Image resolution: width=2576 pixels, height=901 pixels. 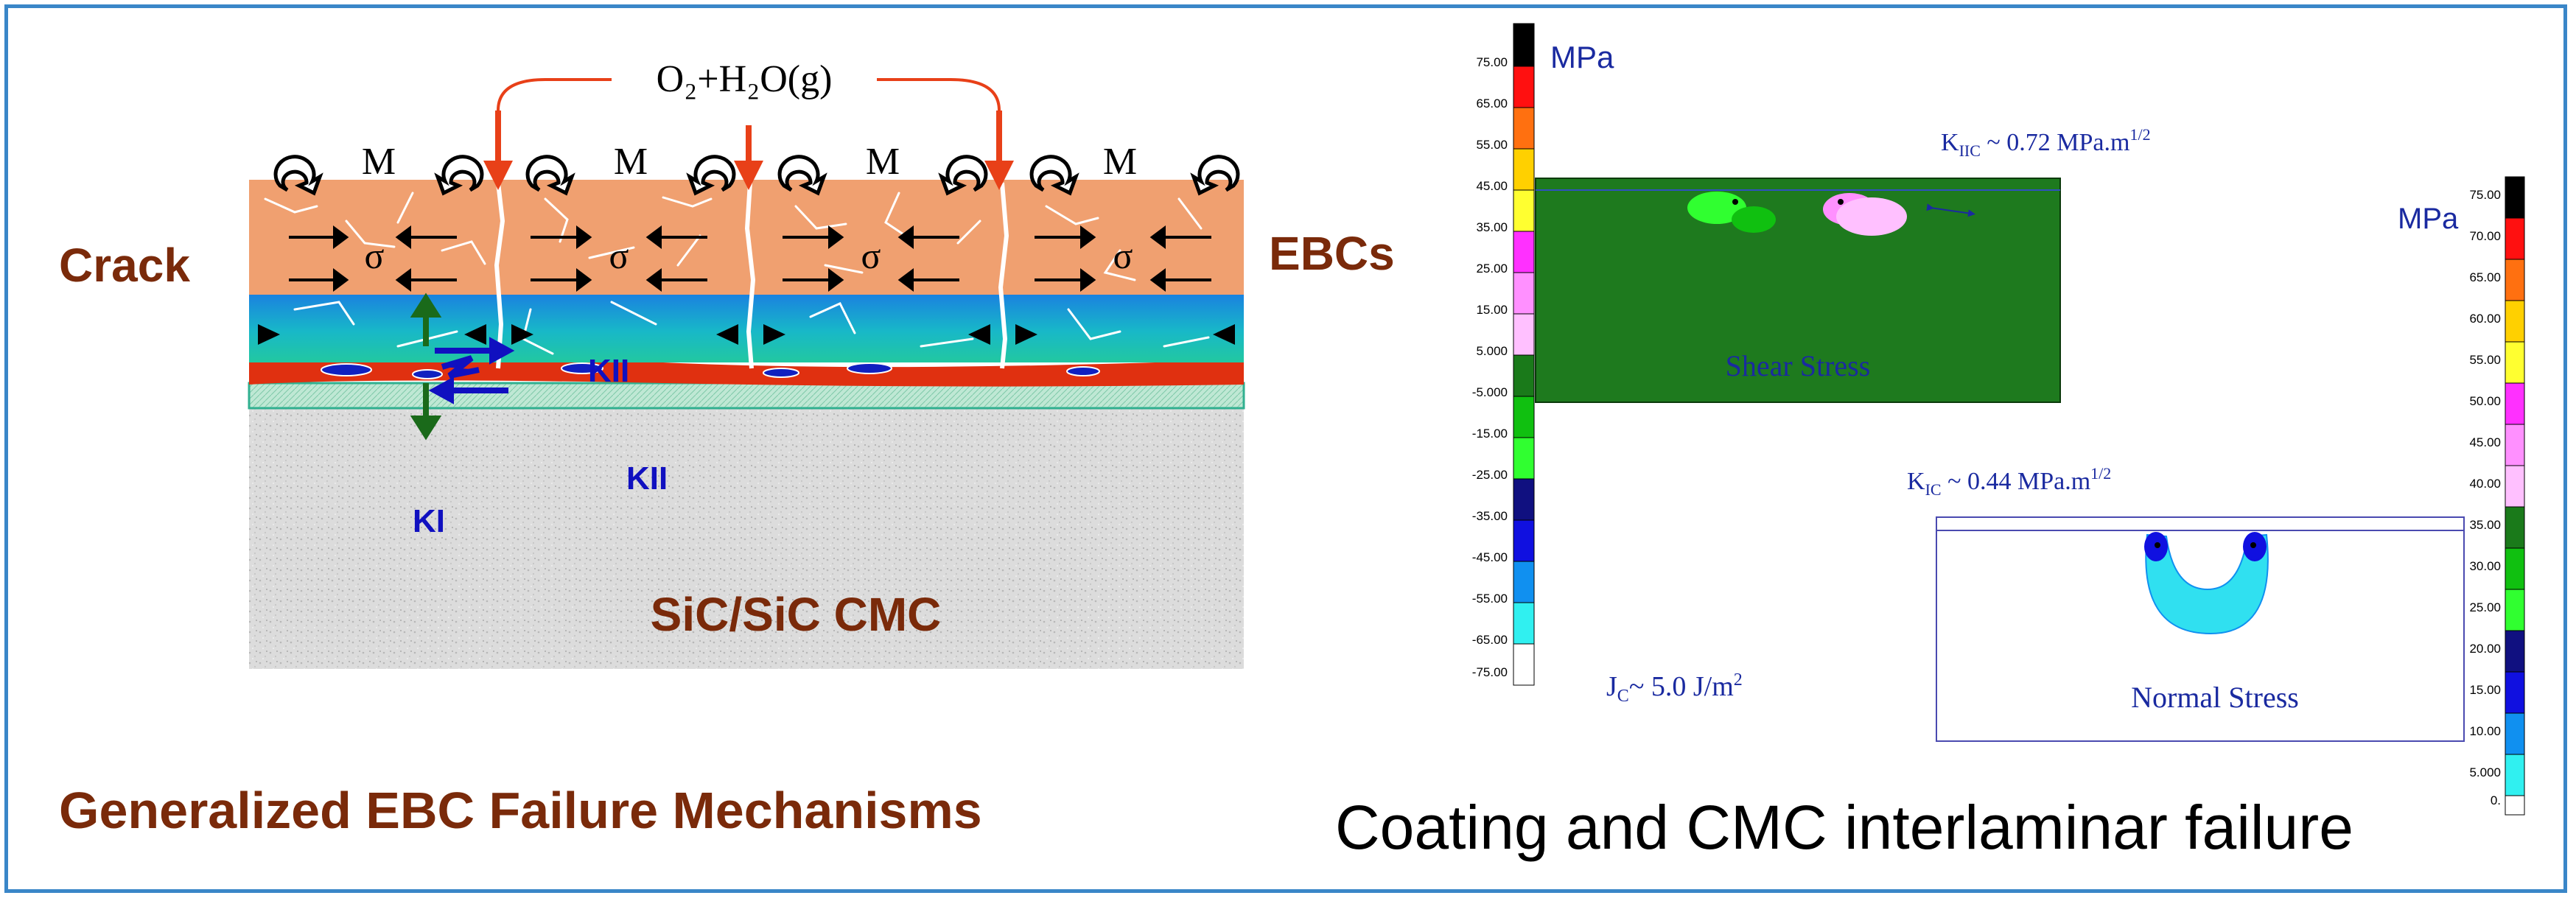 What do you see at coordinates (124, 265) in the screenshot?
I see `crack-label: Crack` at bounding box center [124, 265].